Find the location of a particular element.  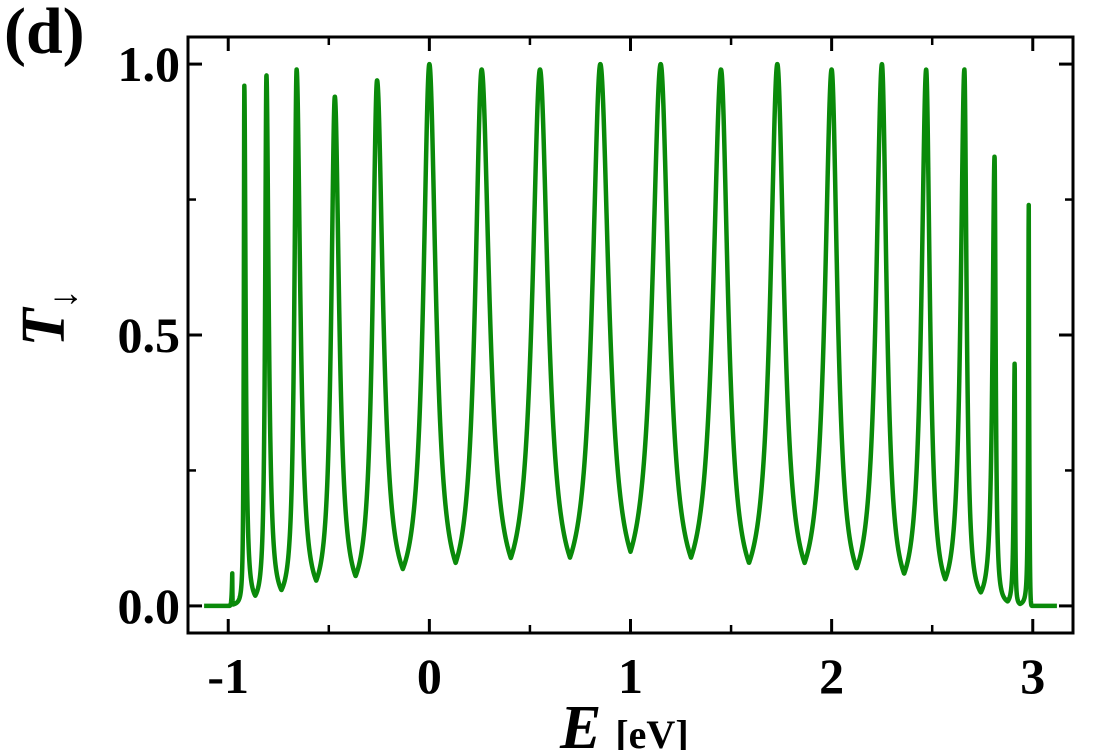

x-tick-label: 1 is located at coordinates (630, 676).